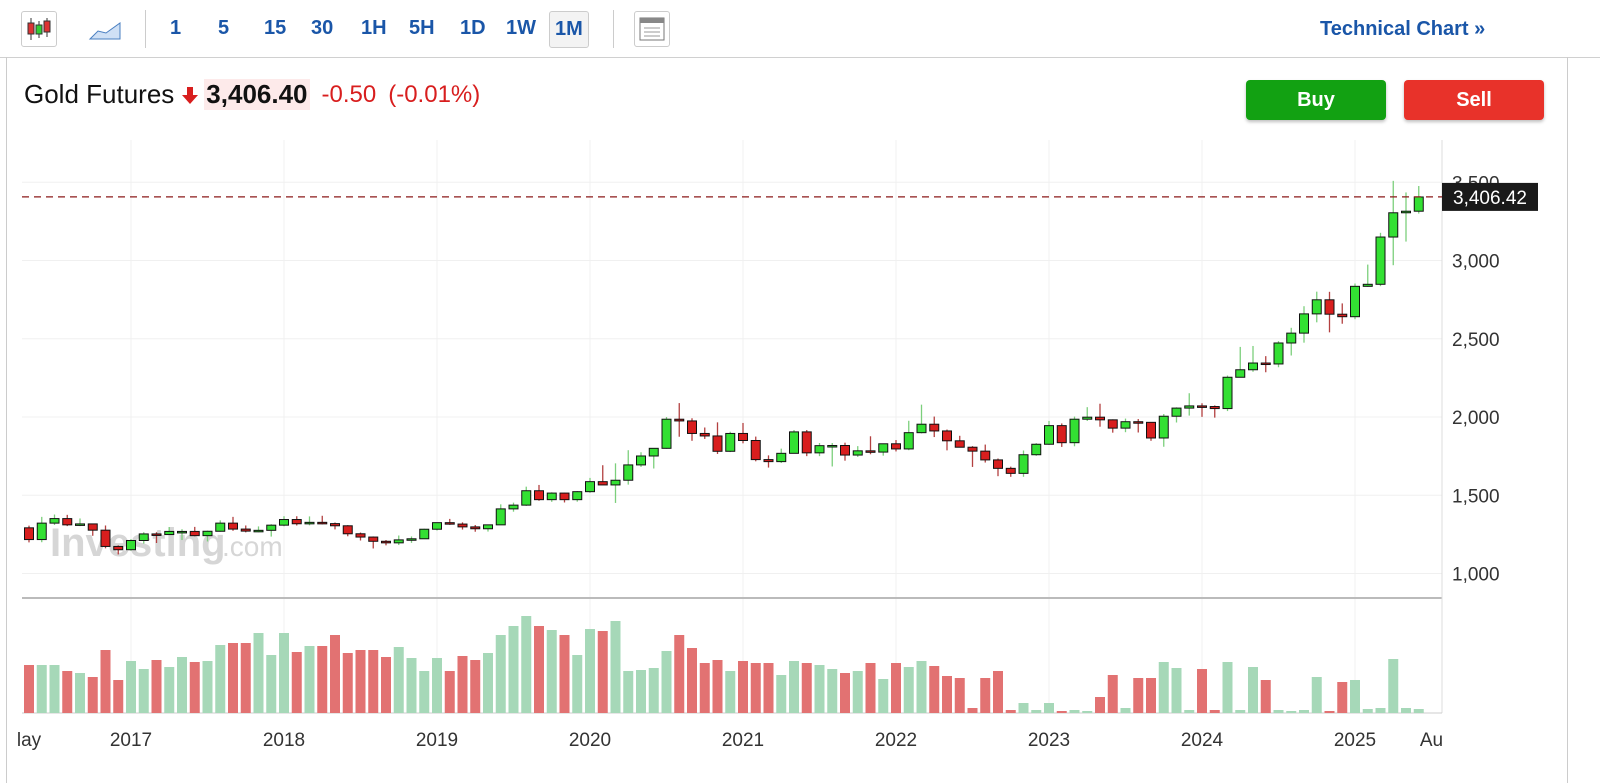 The height and width of the screenshot is (783, 1600). What do you see at coordinates (275, 28) in the screenshot?
I see `interval-button: 15` at bounding box center [275, 28].